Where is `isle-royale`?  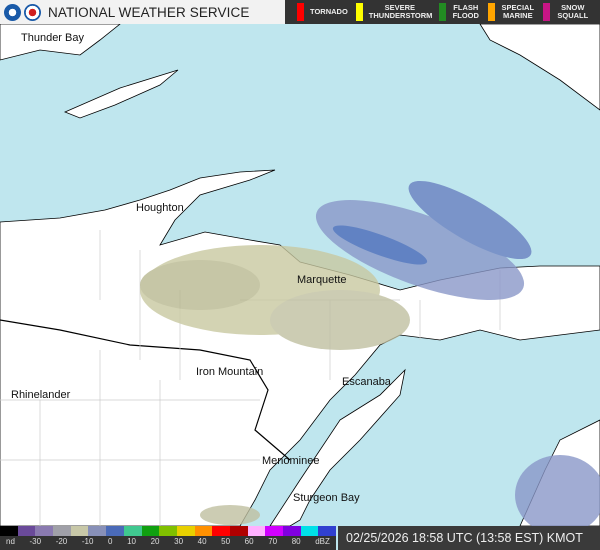 isle-royale is located at coordinates (121, 94).